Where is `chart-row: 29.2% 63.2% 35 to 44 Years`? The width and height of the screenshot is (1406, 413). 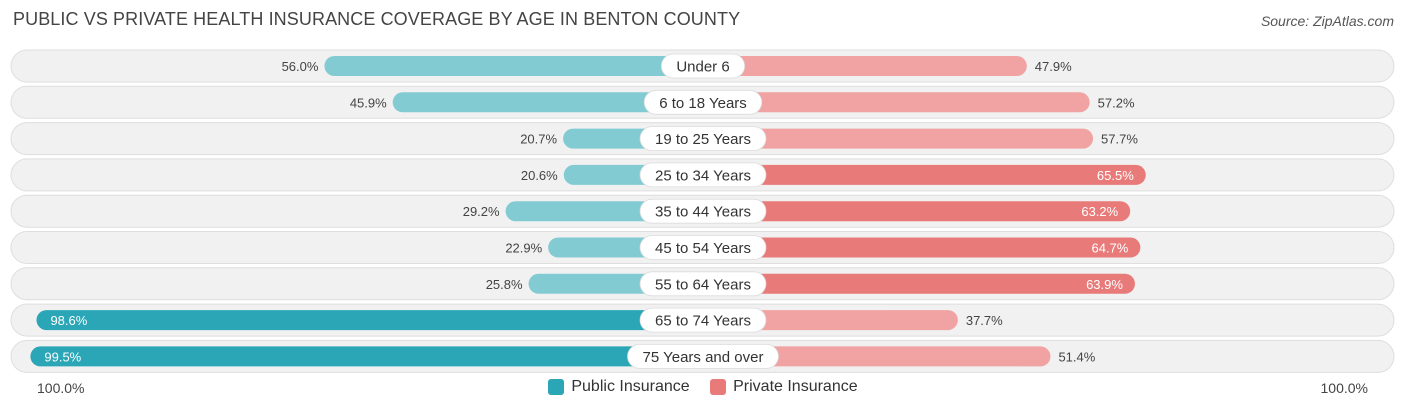
chart-row: 29.2% 63.2% 35 to 44 Years is located at coordinates (702, 211).